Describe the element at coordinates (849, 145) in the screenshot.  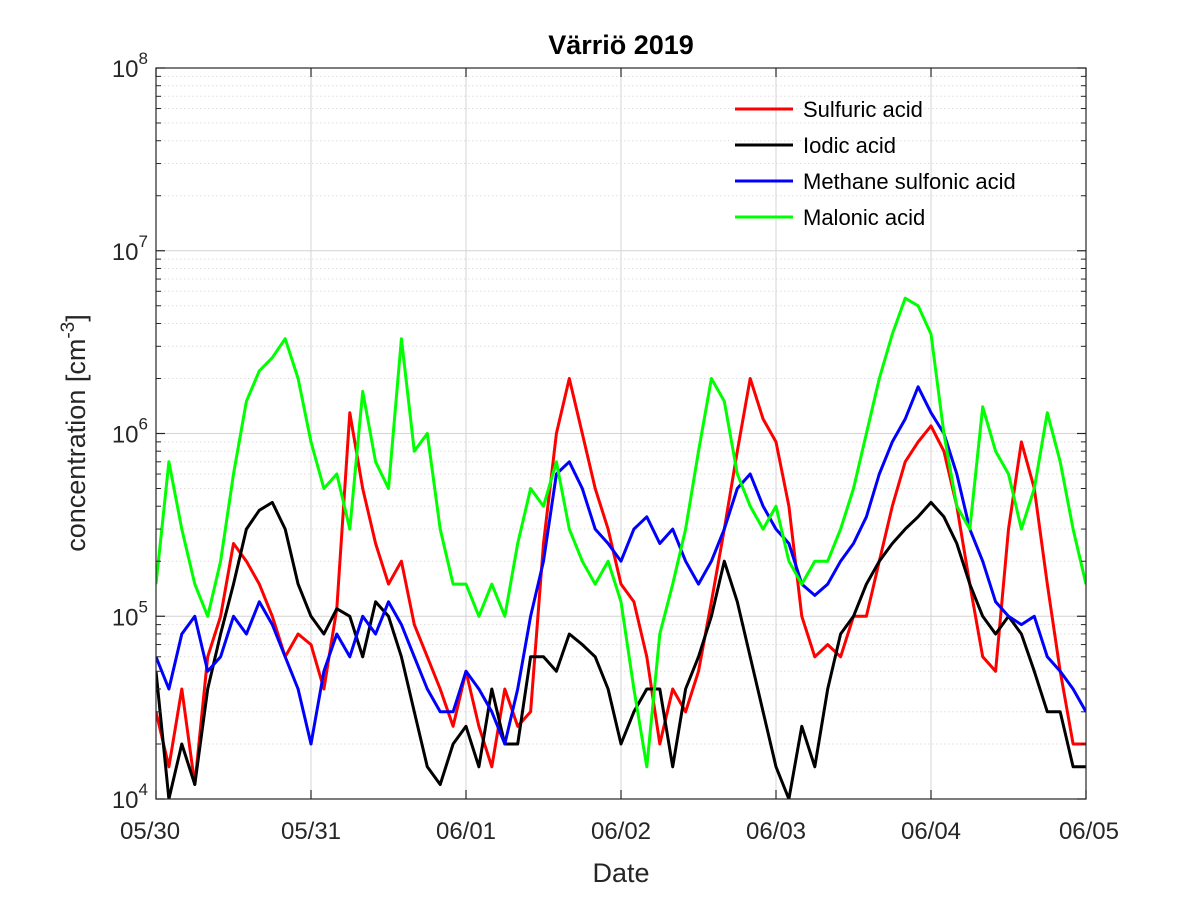
I see `legend-label: Iodic acid` at that location.